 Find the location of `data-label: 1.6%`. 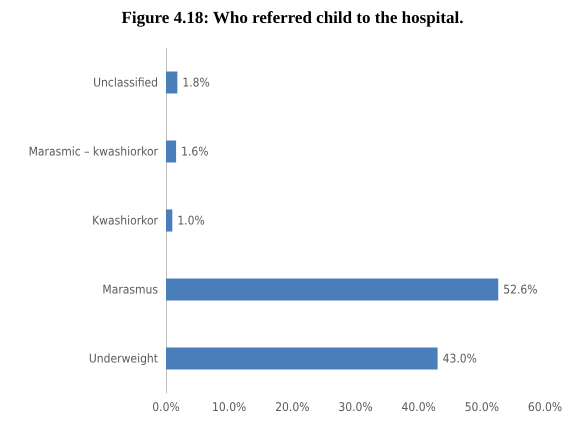

data-label: 1.6% is located at coordinates (195, 151).